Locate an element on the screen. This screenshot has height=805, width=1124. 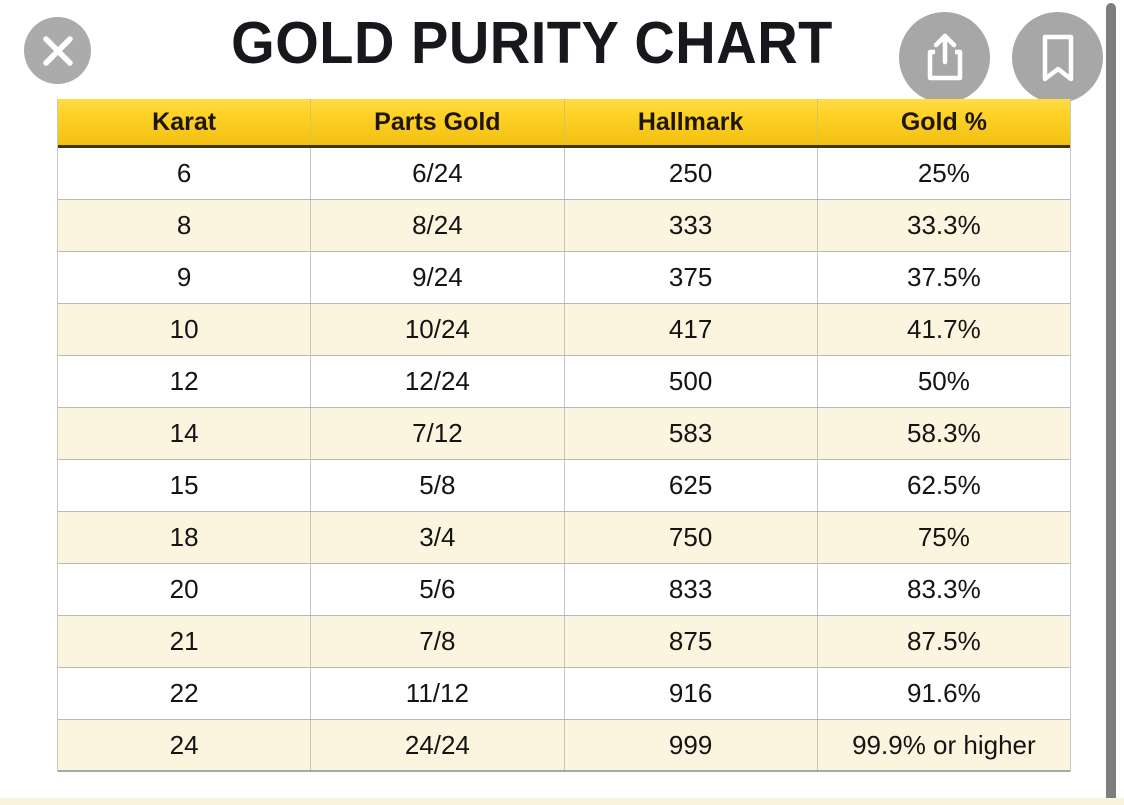
table-cell: 7/8 is located at coordinates (438, 641).